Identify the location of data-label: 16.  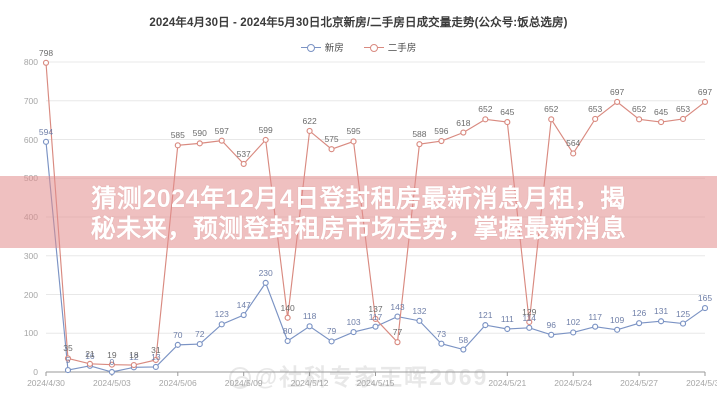
(90, 355).